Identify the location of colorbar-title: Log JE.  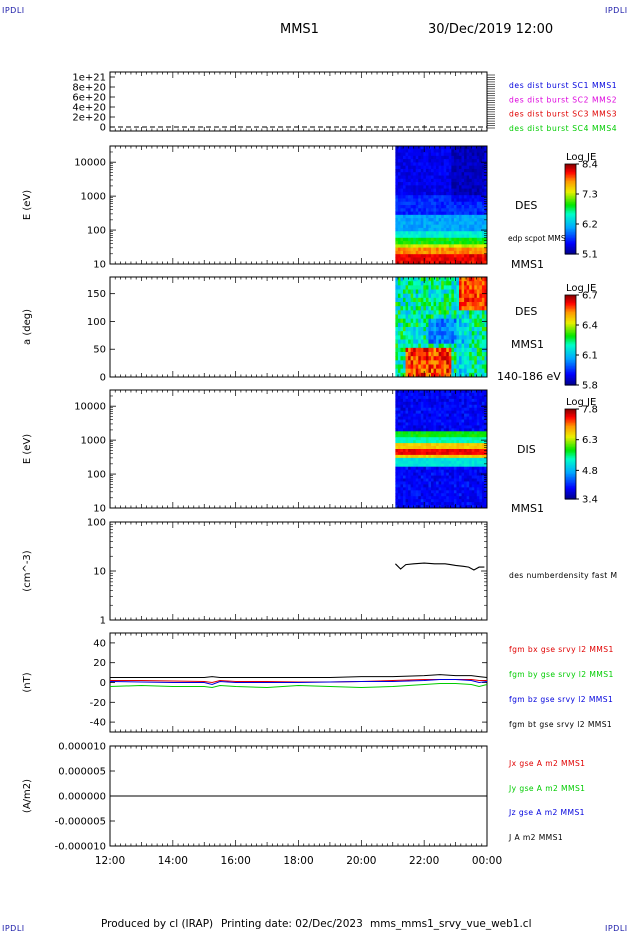
(581, 157).